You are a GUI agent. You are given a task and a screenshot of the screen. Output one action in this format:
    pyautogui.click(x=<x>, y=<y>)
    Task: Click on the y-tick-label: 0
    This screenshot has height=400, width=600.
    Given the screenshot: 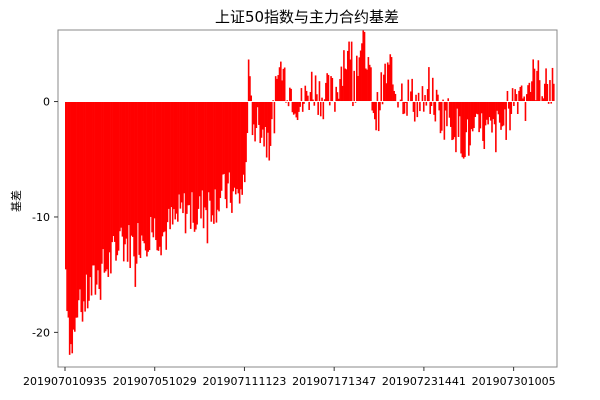 What is the action you would take?
    pyautogui.click(x=46, y=102)
    